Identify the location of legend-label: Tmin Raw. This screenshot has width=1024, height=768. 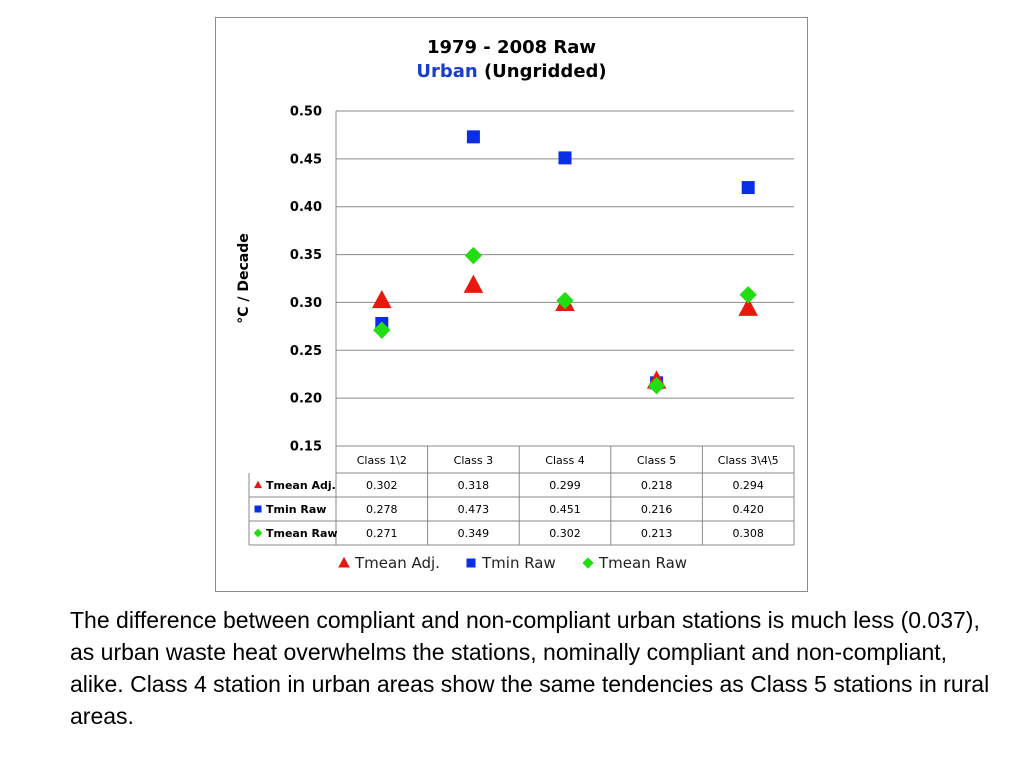
(518, 563).